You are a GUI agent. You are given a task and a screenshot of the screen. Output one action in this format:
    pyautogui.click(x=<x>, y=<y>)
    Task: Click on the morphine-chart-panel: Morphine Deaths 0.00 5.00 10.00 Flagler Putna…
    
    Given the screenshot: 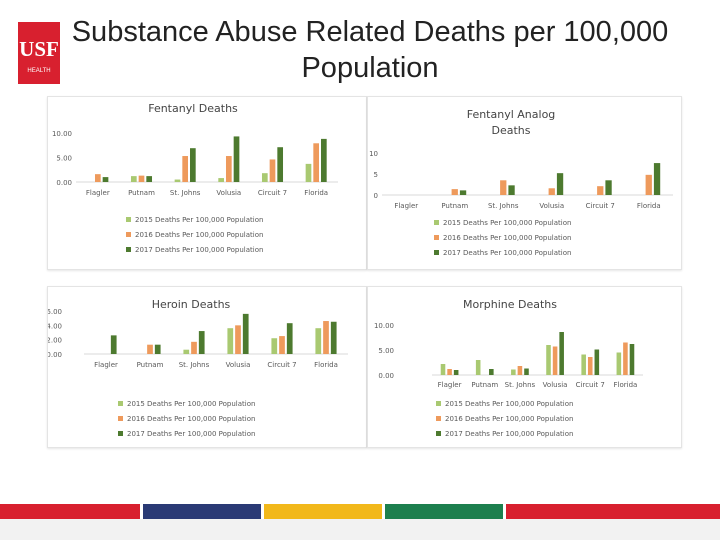 What is the action you would take?
    pyautogui.click(x=524, y=367)
    